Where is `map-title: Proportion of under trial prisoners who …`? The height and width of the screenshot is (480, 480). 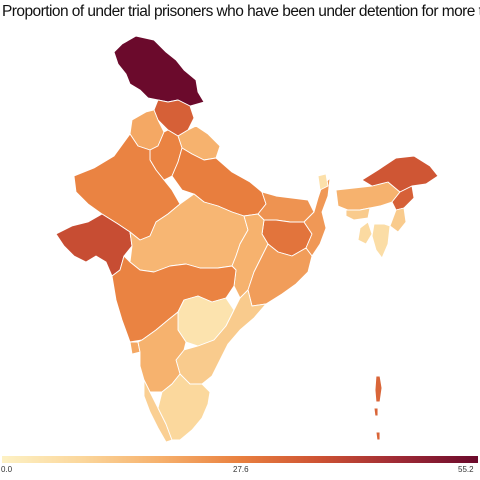
map-title: Proportion of under trial prisoners who … is located at coordinates (241, 11).